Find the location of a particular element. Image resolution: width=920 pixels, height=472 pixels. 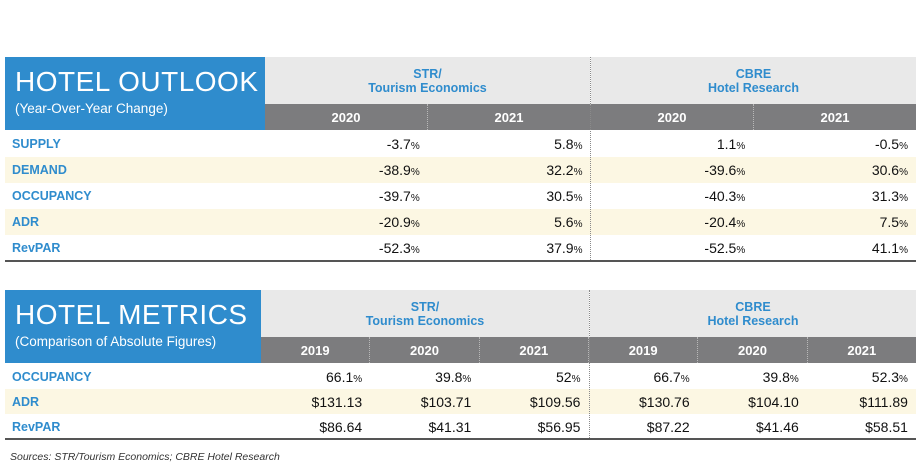

row-label: SUPPLY is located at coordinates (36, 144).